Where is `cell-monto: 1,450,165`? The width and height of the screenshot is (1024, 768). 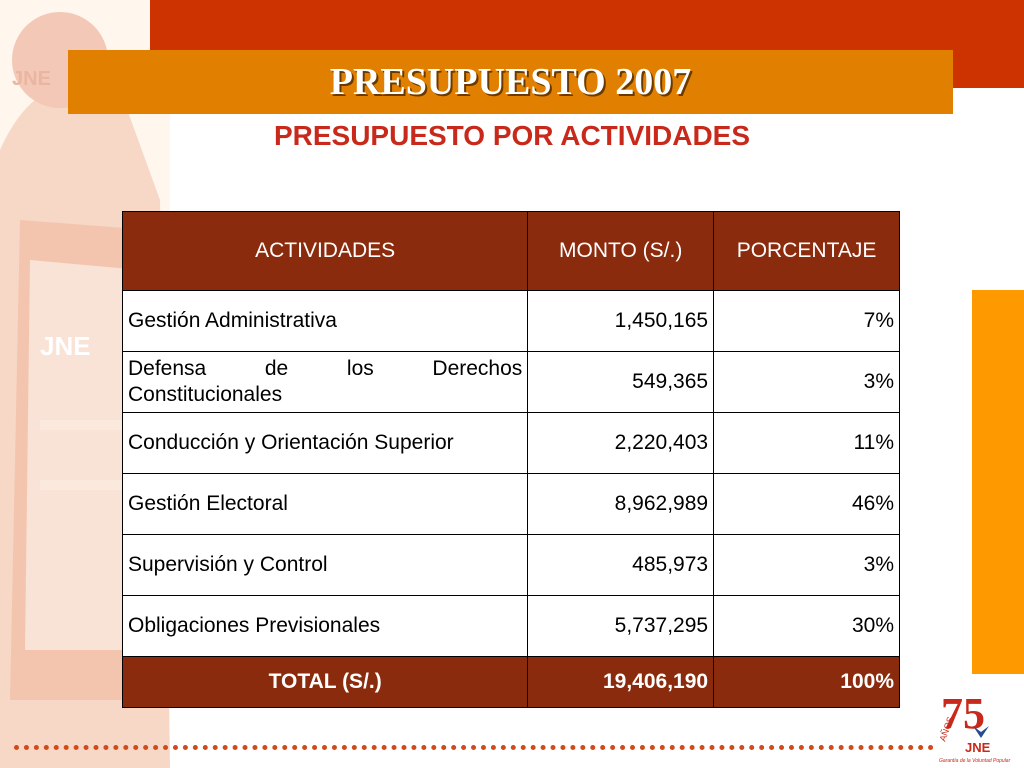 cell-monto: 1,450,165 is located at coordinates (621, 321).